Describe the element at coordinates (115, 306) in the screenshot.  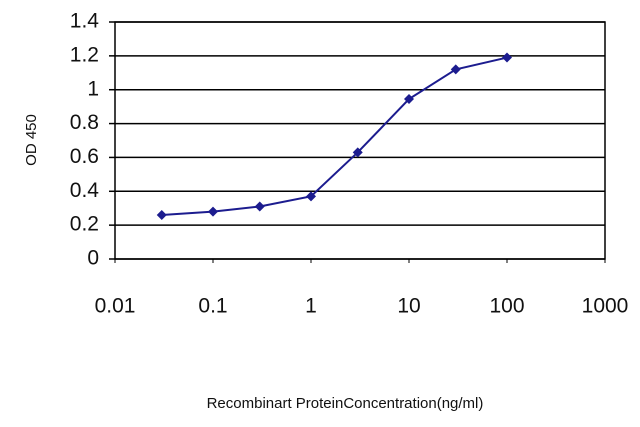
I see `x-tick-label: 0.01` at that location.